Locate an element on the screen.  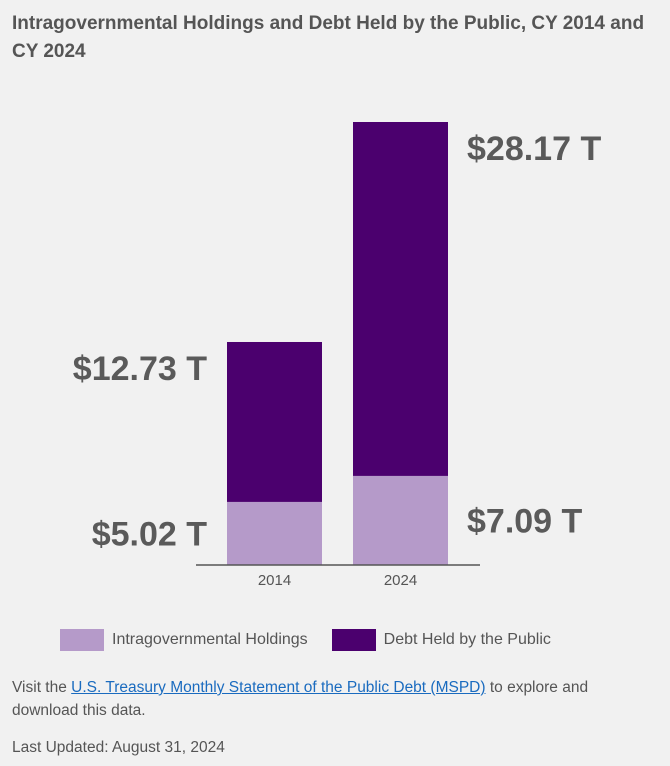
legend-label-intragovernmental: Intragovernmental Holdings is located at coordinates (210, 639).